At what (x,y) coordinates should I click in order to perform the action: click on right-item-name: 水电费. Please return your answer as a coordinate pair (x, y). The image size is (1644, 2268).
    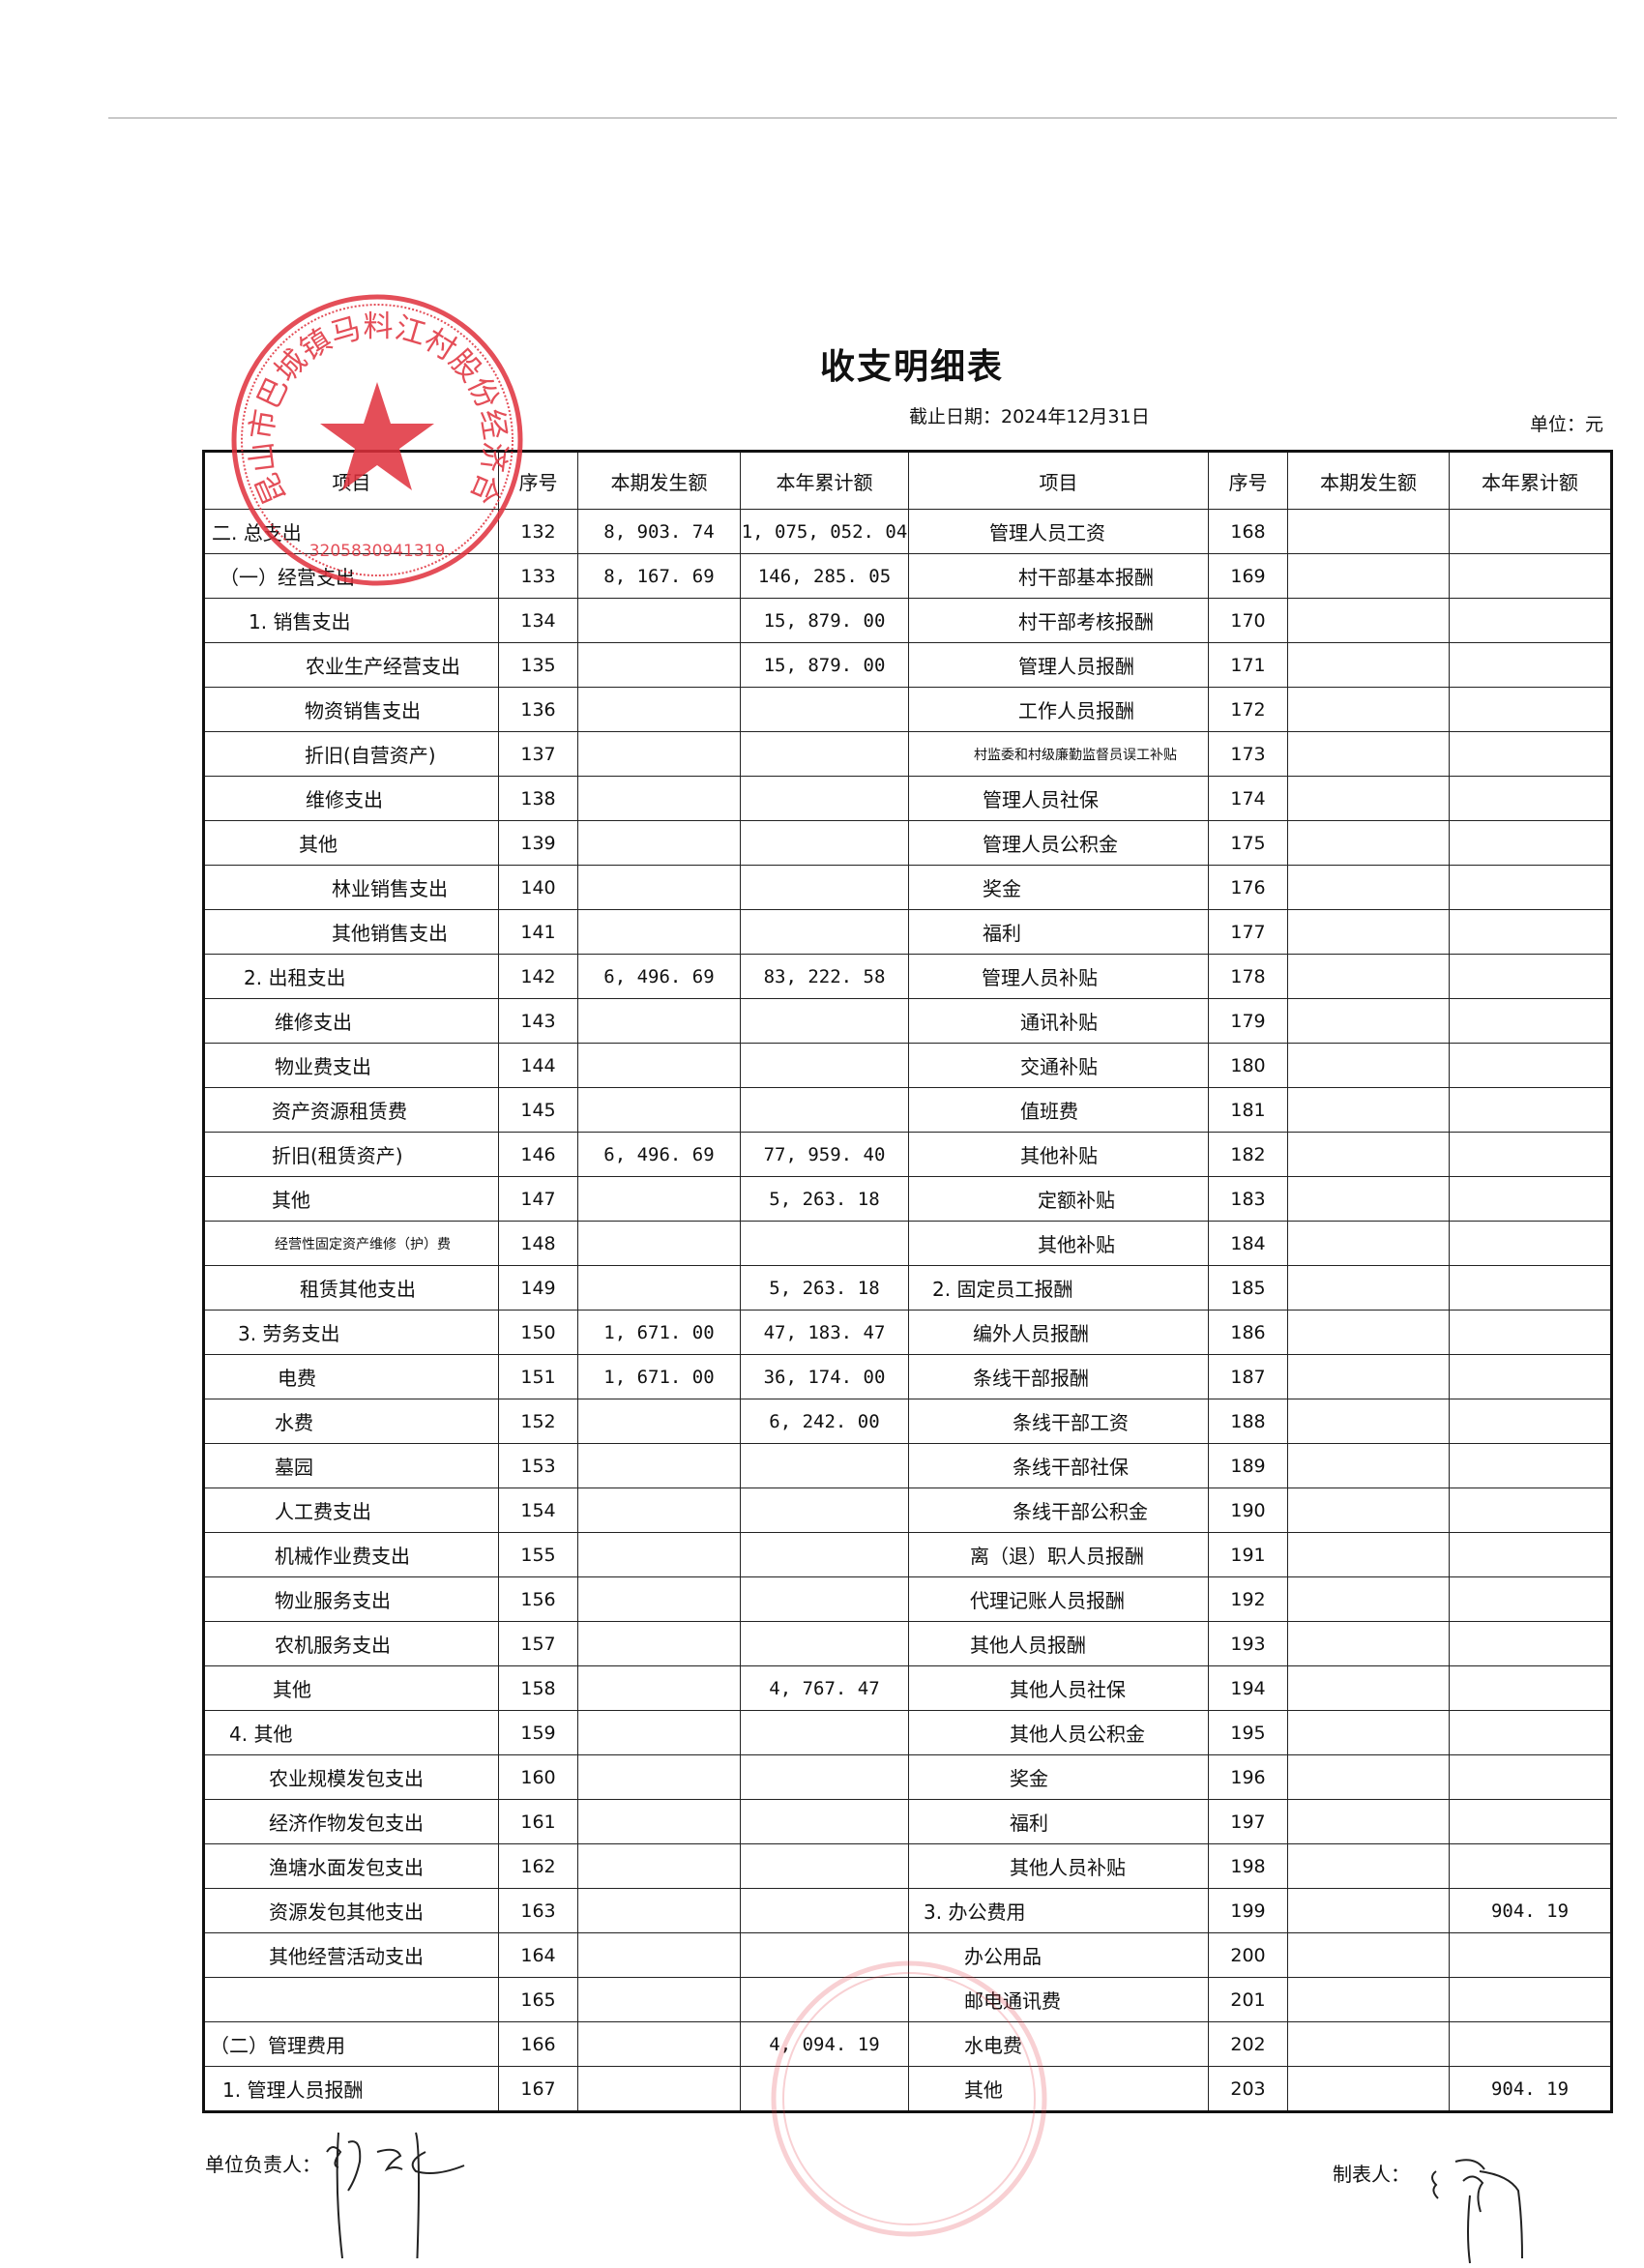
    Looking at the image, I should click on (1058, 2044).